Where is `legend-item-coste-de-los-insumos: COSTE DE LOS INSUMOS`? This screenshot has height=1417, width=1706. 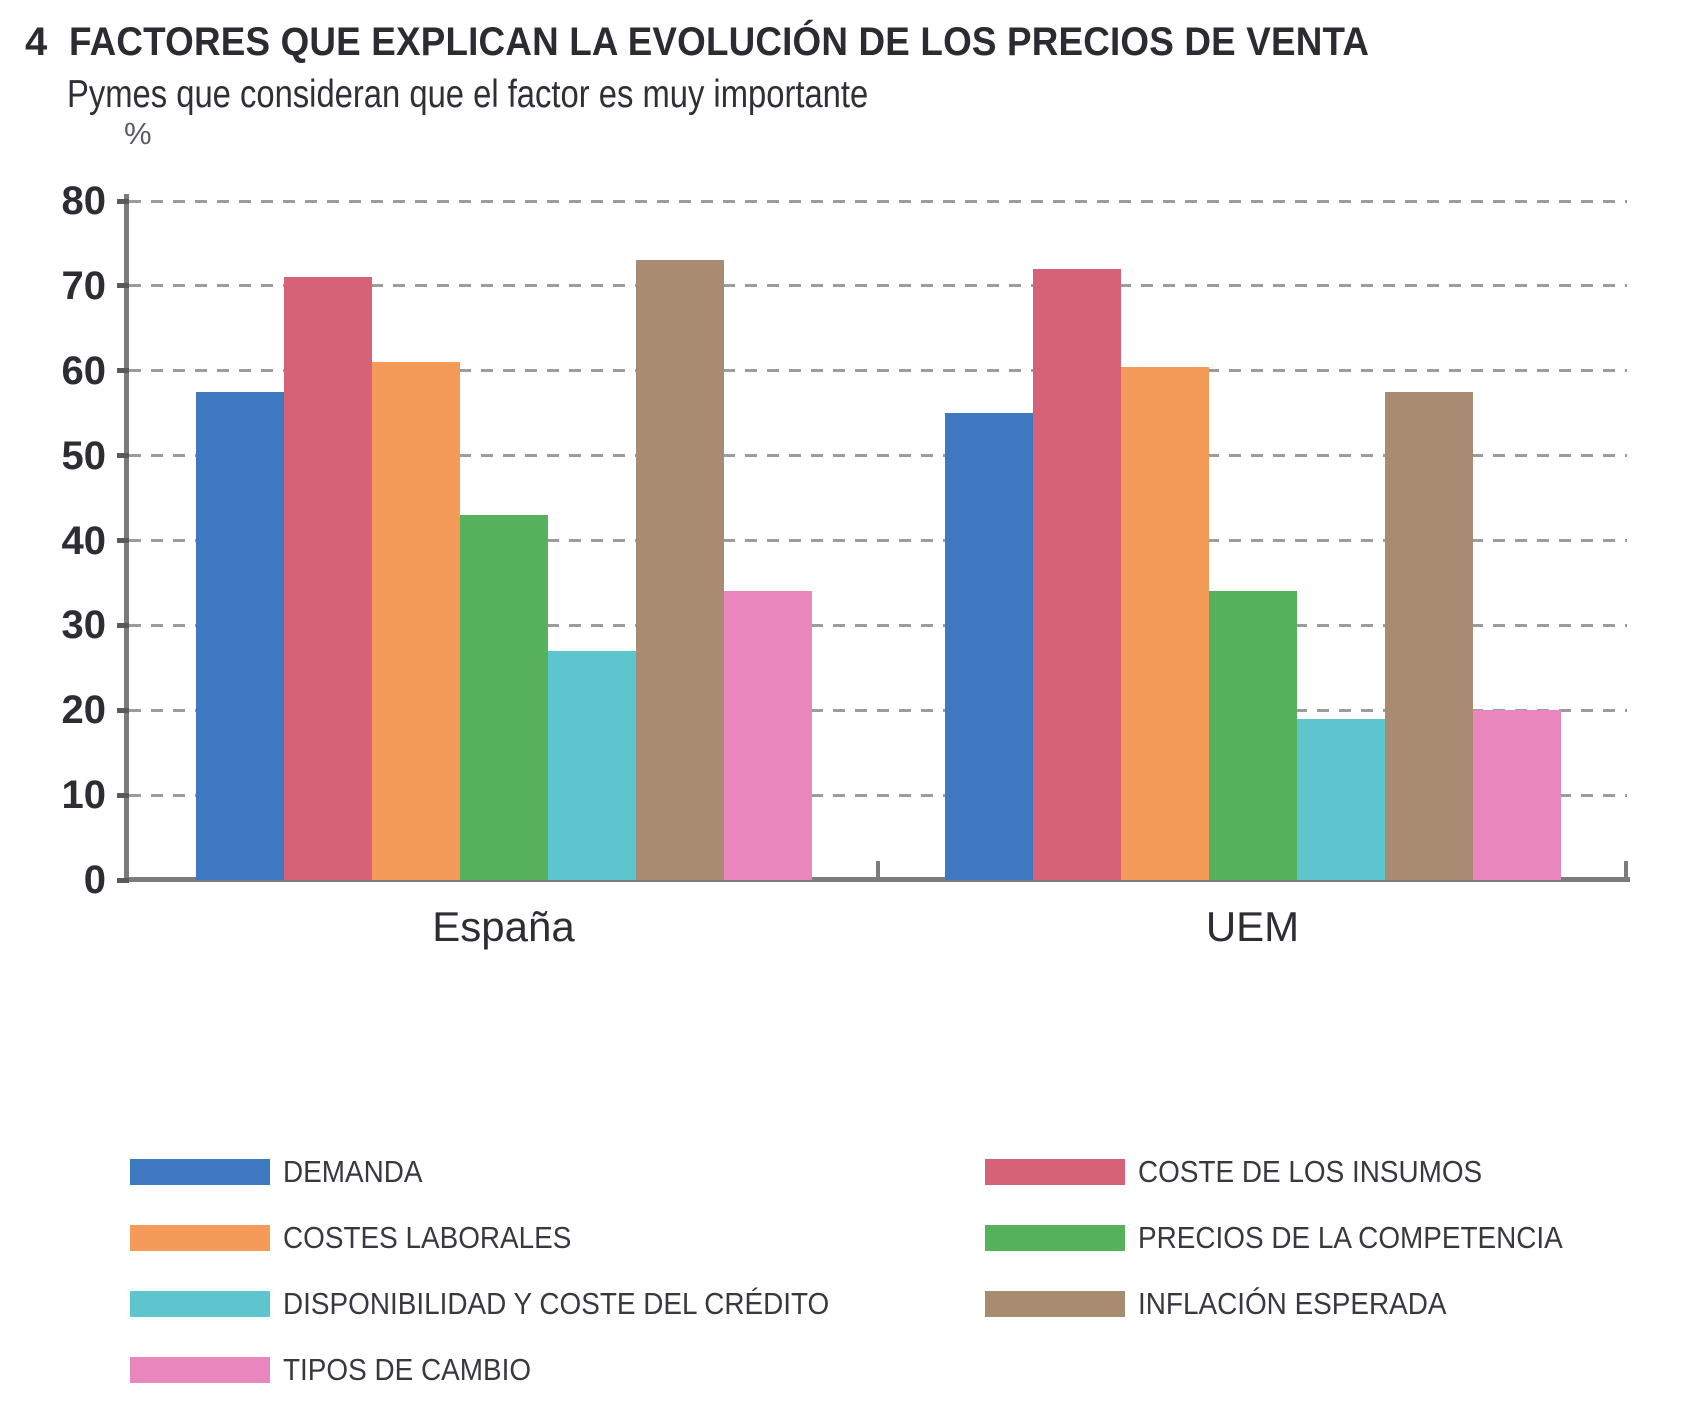 legend-item-coste-de-los-insumos: COSTE DE LOS INSUMOS is located at coordinates (1297, 1172).